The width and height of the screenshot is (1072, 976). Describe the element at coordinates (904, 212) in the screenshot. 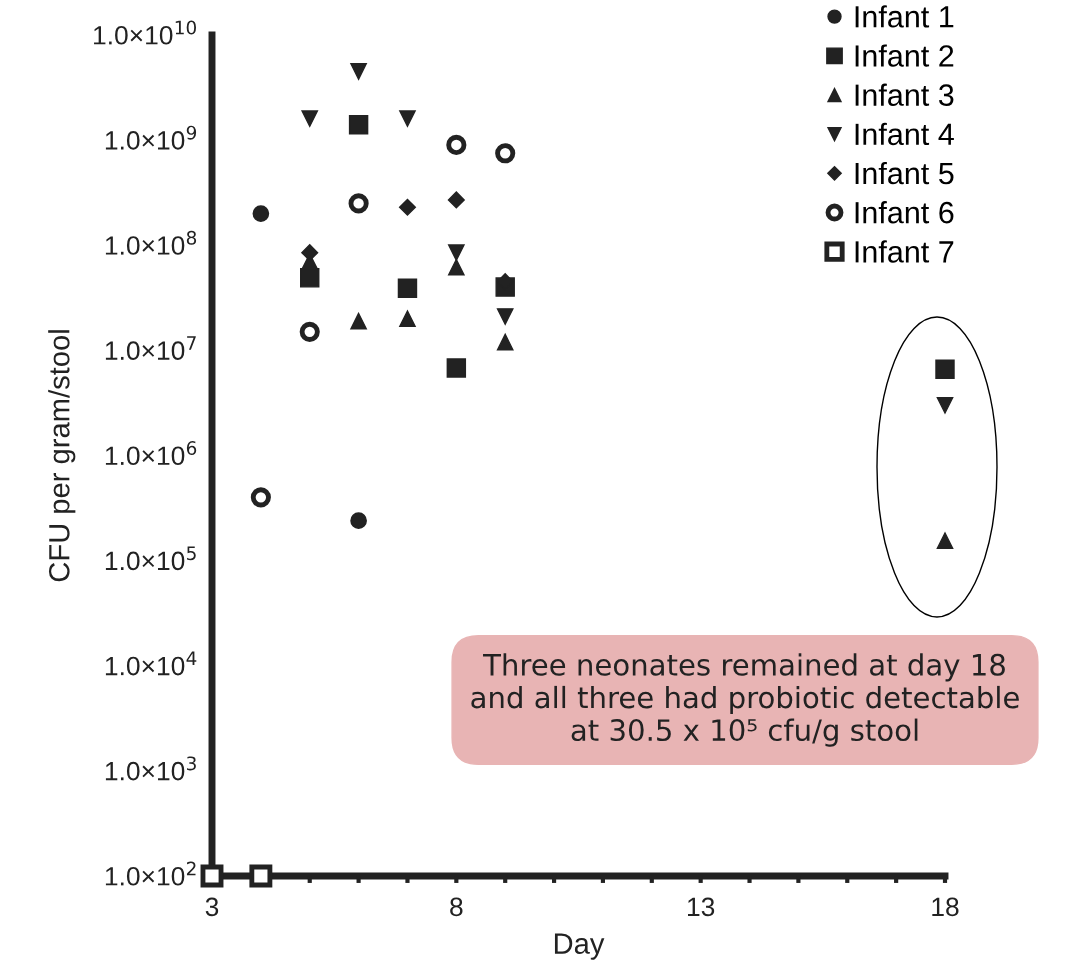

I see `legend-label: Infant 6` at that location.